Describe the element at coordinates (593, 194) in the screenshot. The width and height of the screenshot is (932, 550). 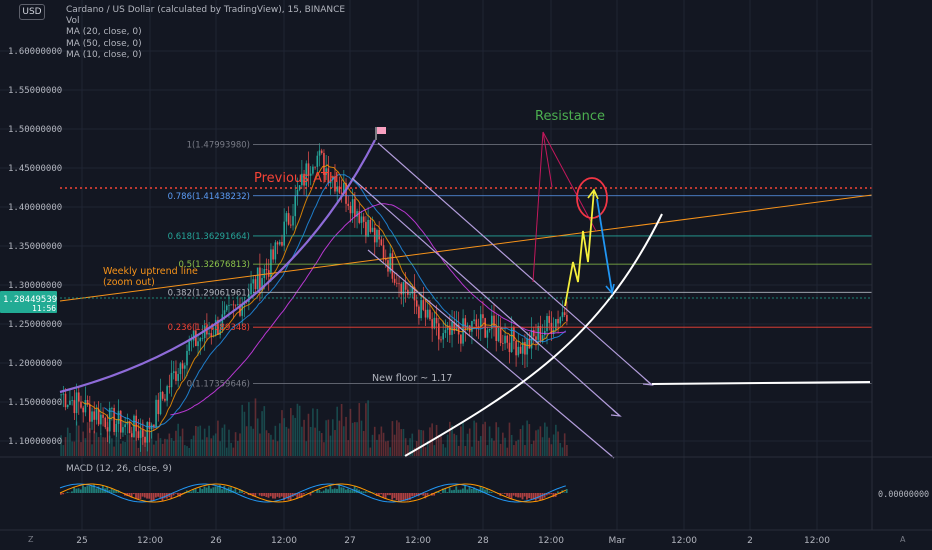
I see `projection-yellow-arrowhead` at that location.